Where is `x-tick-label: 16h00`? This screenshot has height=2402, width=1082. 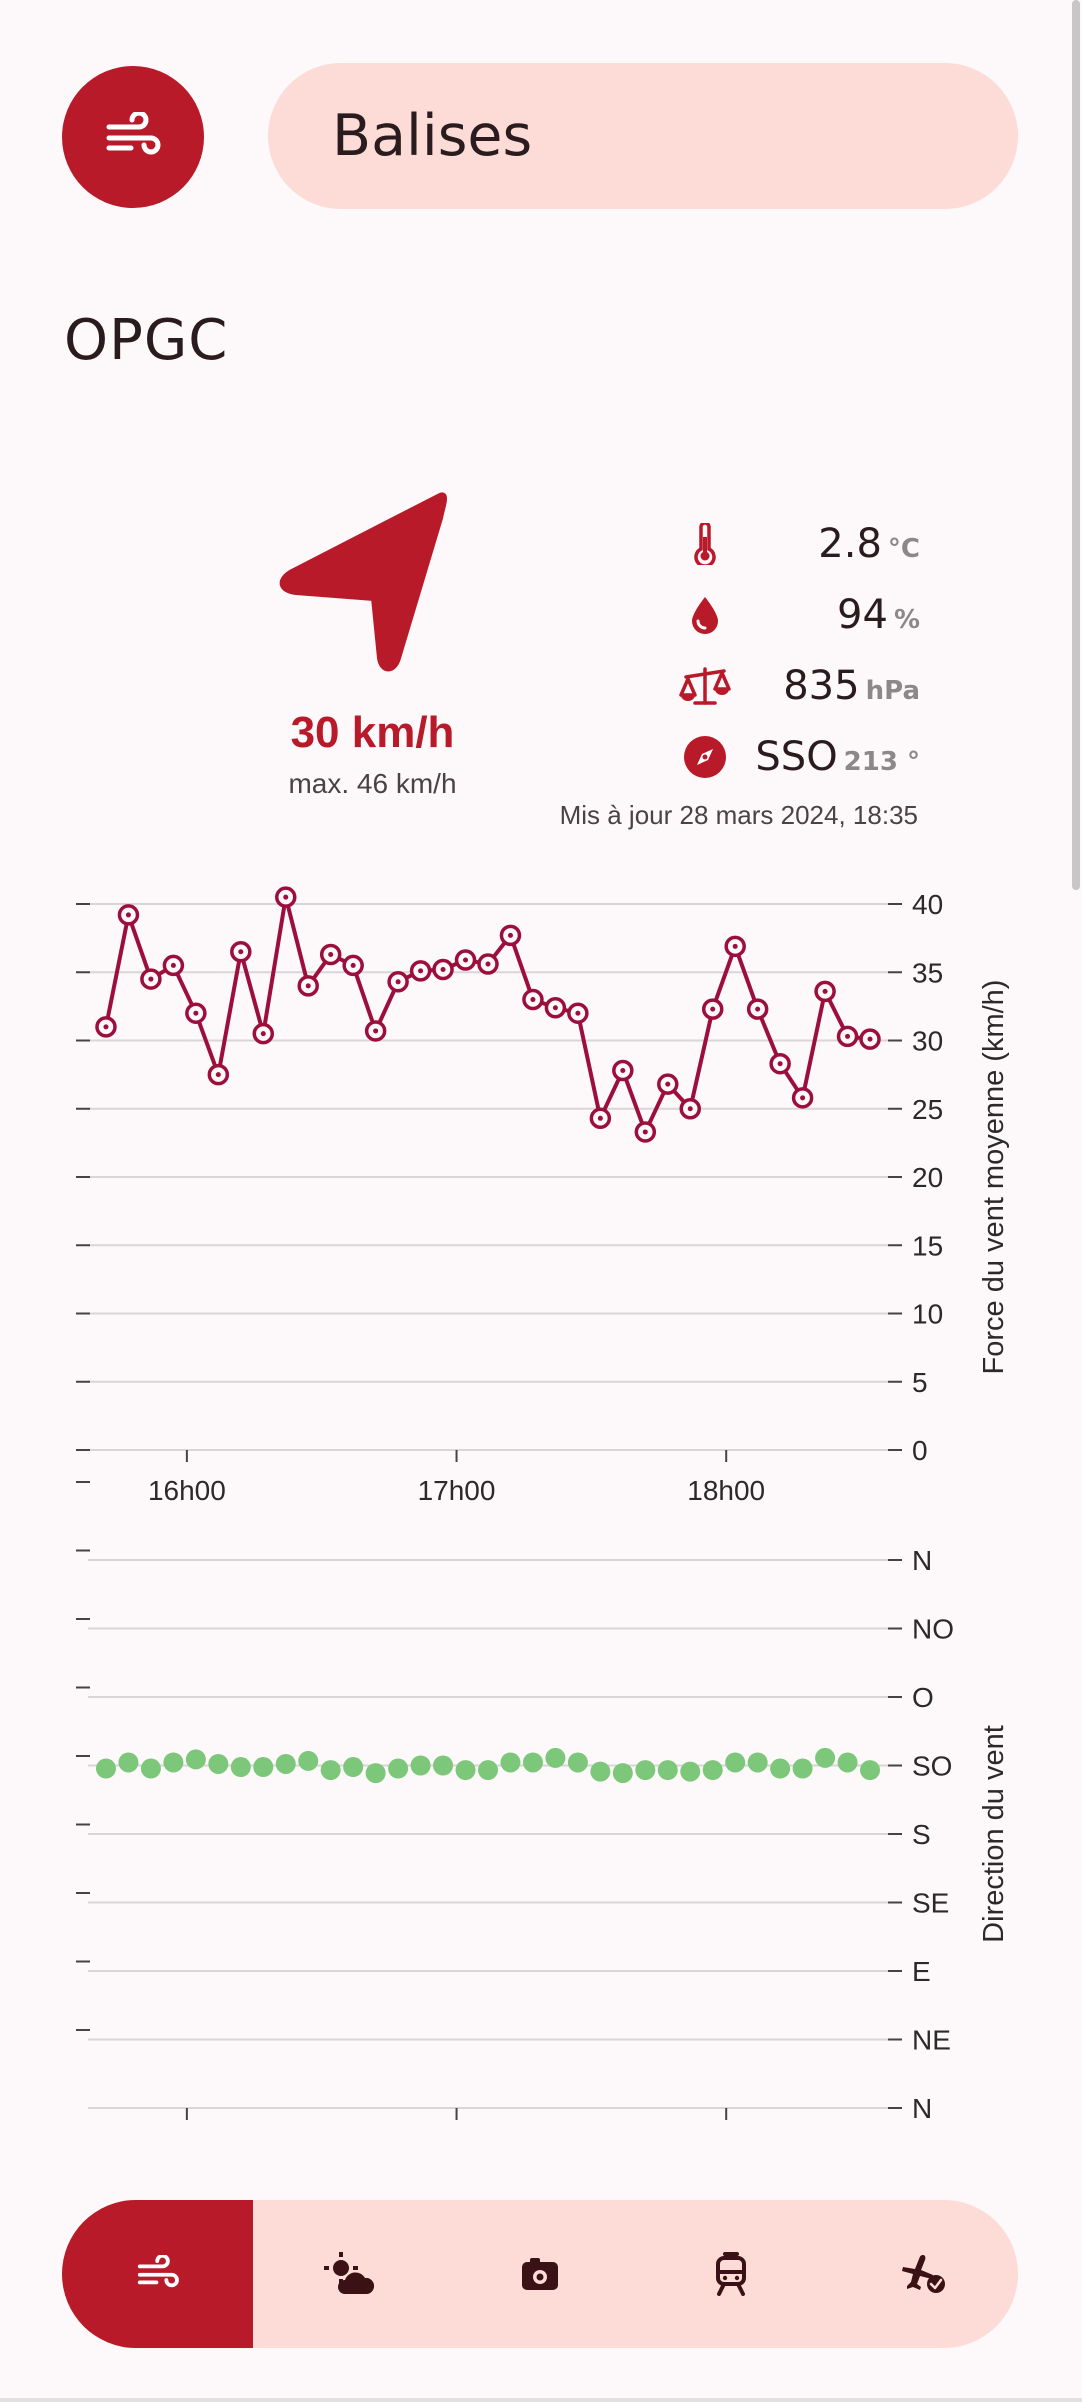
x-tick-label: 16h00 is located at coordinates (187, 1490).